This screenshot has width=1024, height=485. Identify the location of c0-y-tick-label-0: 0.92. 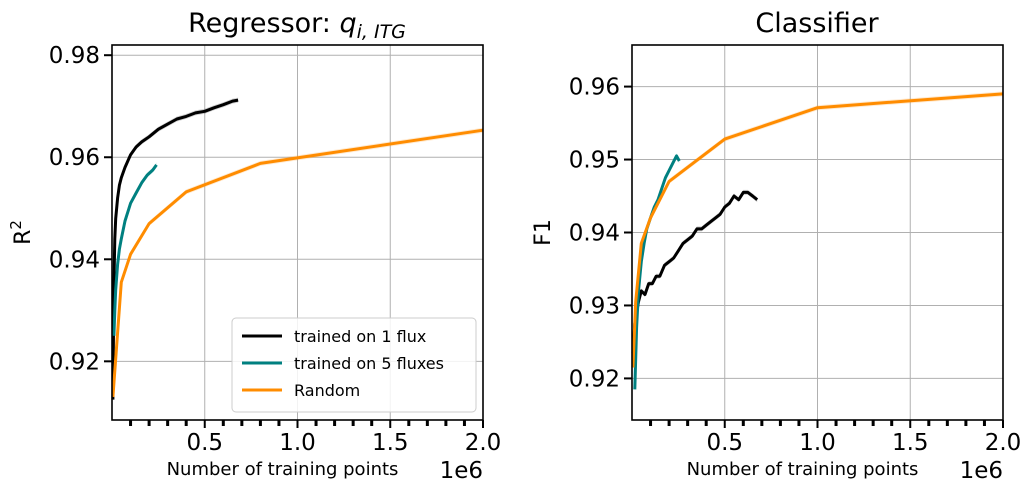
(74, 362).